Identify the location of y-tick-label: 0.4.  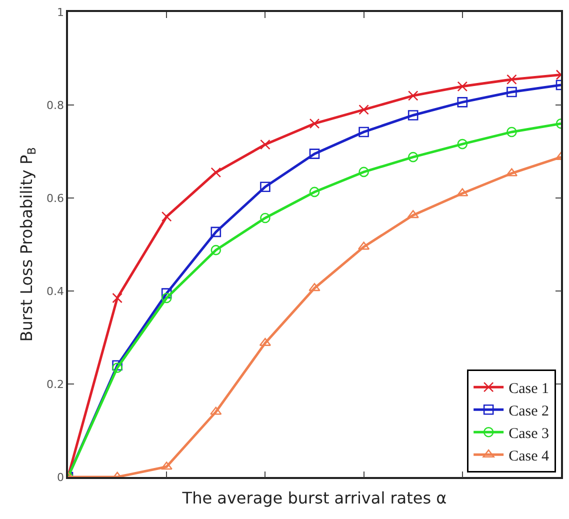
(55, 291).